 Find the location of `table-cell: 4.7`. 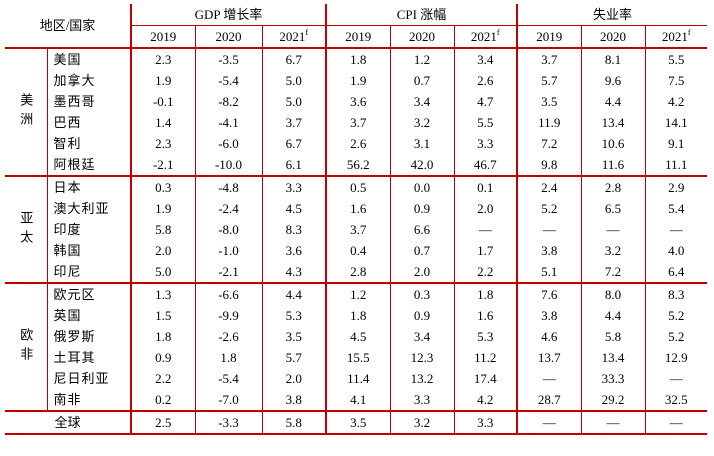

table-cell: 4.7 is located at coordinates (485, 101).